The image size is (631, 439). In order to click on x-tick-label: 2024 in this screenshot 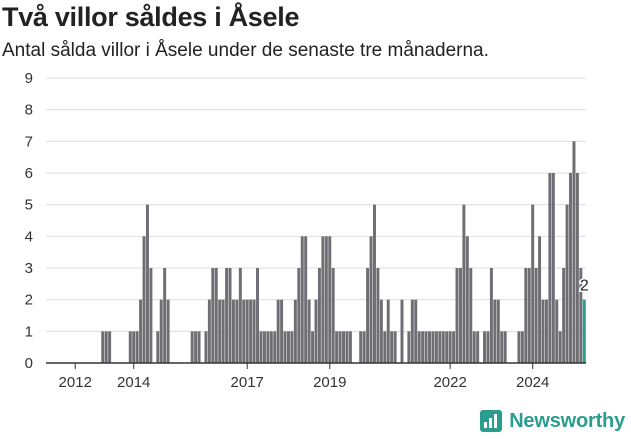, I will do `click(532, 382)`.